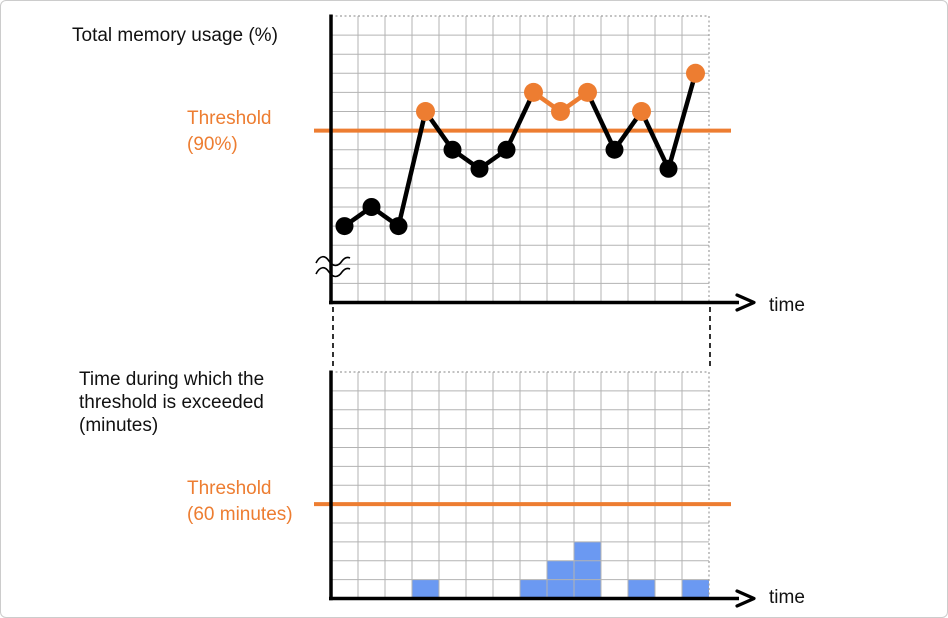 Image resolution: width=948 pixels, height=618 pixels. What do you see at coordinates (787, 597) in the screenshot?
I see `bottom-time-axis-label: time` at bounding box center [787, 597].